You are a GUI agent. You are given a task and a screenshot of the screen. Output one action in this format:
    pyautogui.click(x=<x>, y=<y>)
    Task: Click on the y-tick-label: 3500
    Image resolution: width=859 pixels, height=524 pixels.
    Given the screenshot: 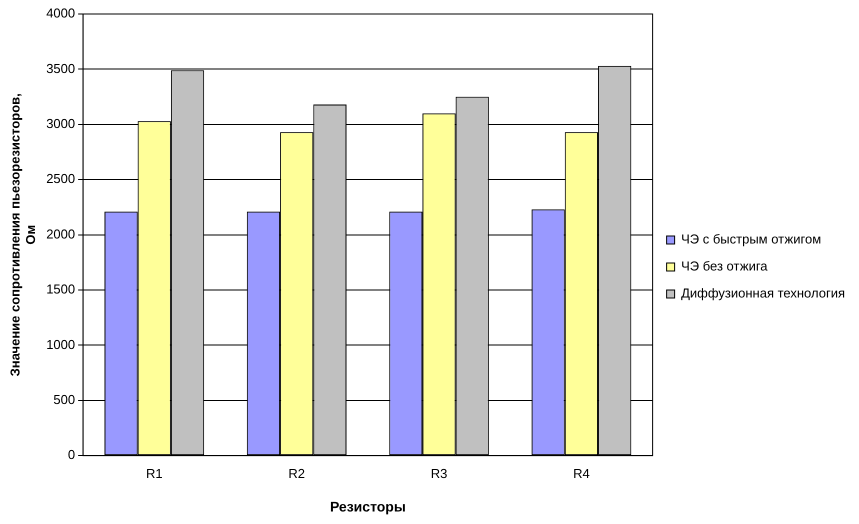 What is the action you would take?
    pyautogui.click(x=61, y=68)
    